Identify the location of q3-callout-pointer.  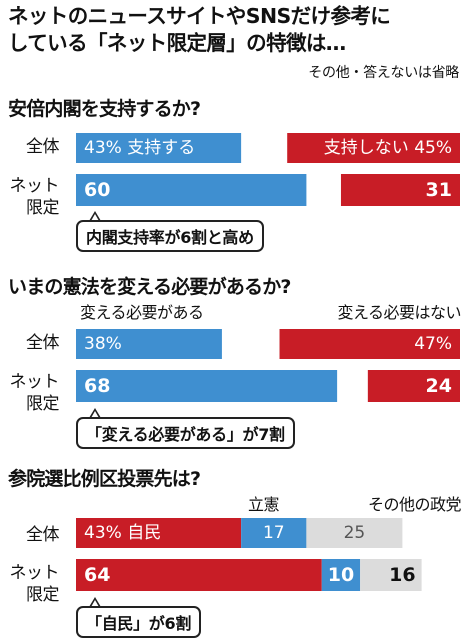
(95, 602).